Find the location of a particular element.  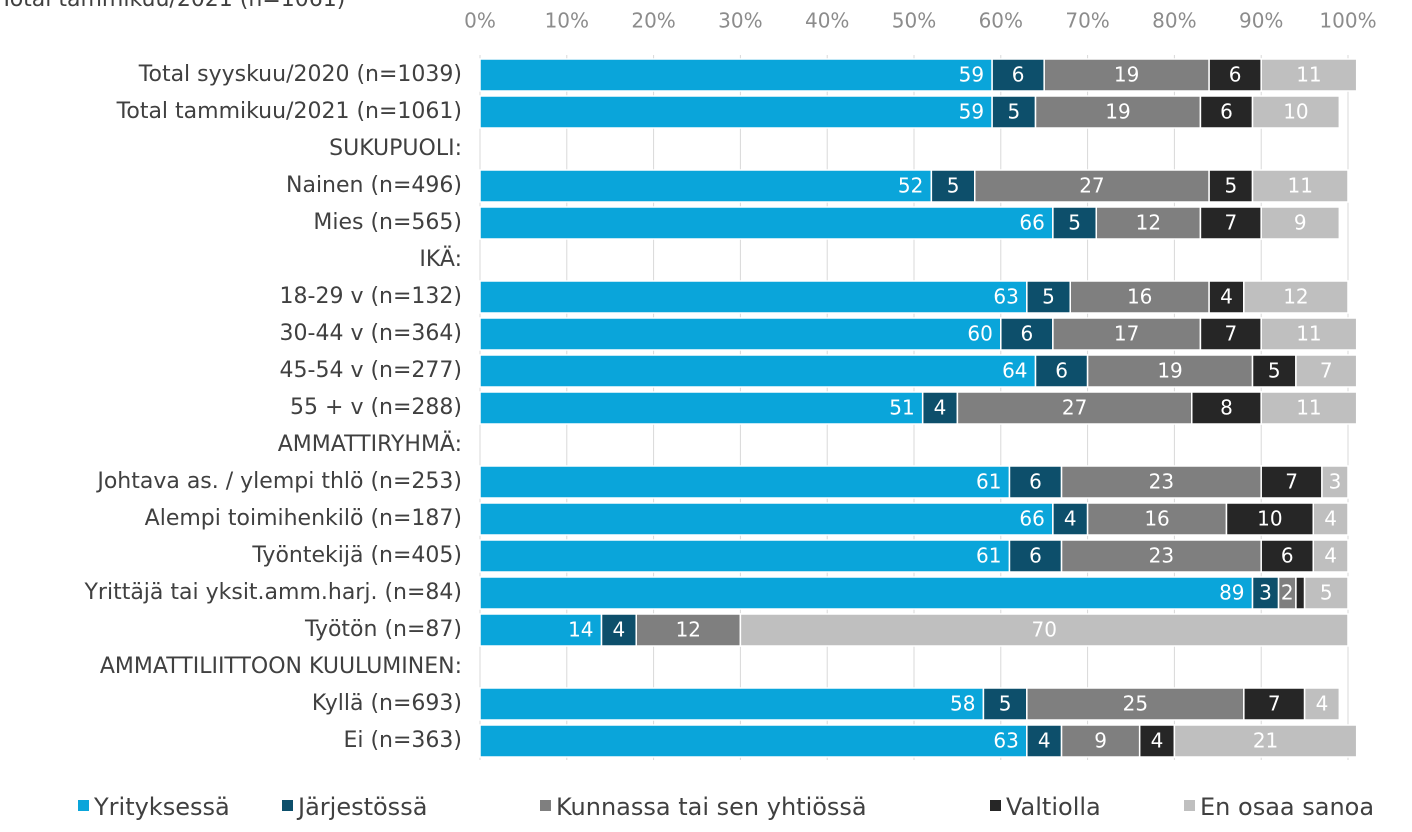

data-label: 17 is located at coordinates (1126, 334).